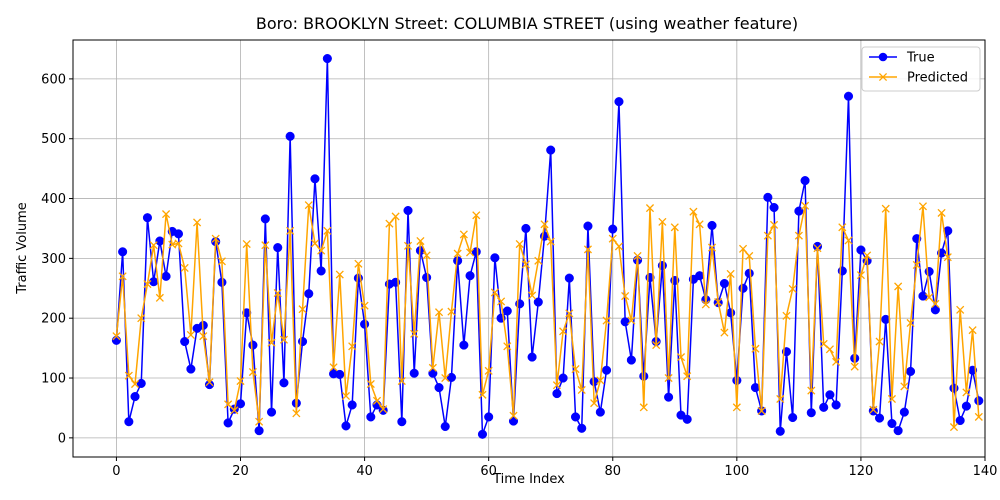 The width and height of the screenshot is (1000, 500). Describe the element at coordinates (736, 471) in the screenshot. I see `x-tick-label: 100` at that location.